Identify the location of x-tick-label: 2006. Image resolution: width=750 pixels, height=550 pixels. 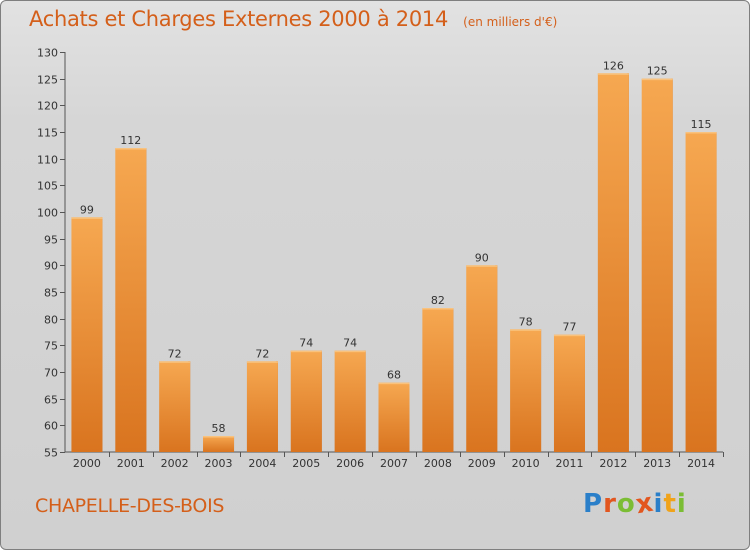
(350, 463).